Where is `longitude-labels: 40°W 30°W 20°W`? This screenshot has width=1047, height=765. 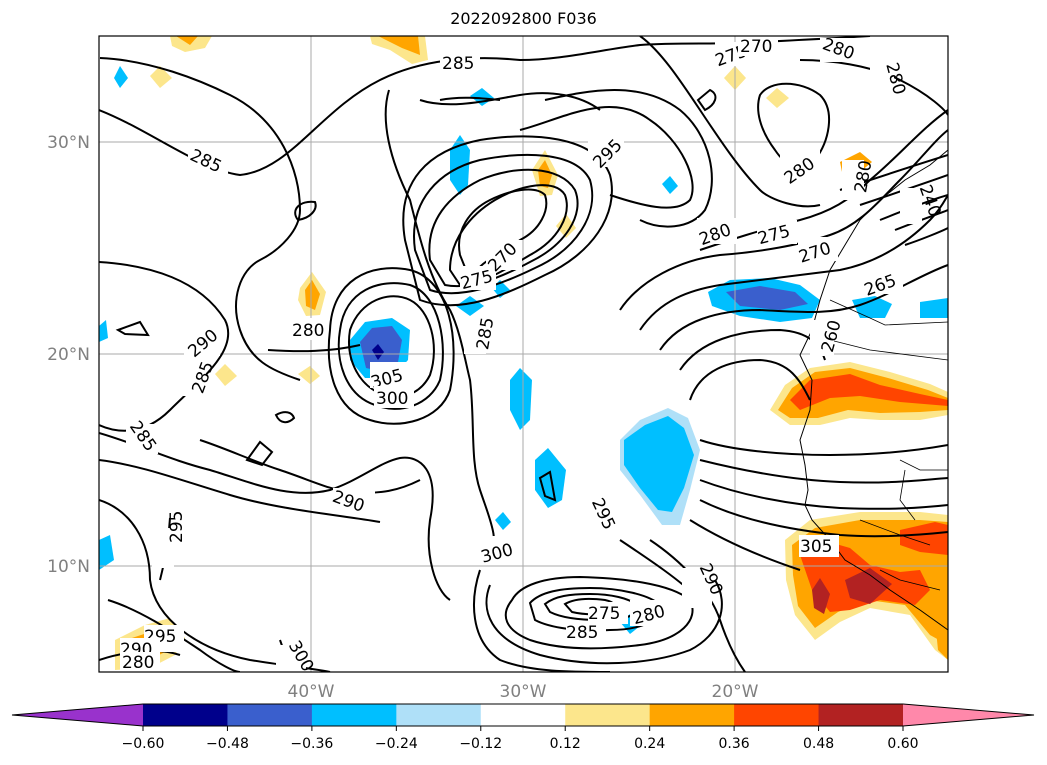 longitude-labels: 40°W 30°W 20°W is located at coordinates (523, 692).